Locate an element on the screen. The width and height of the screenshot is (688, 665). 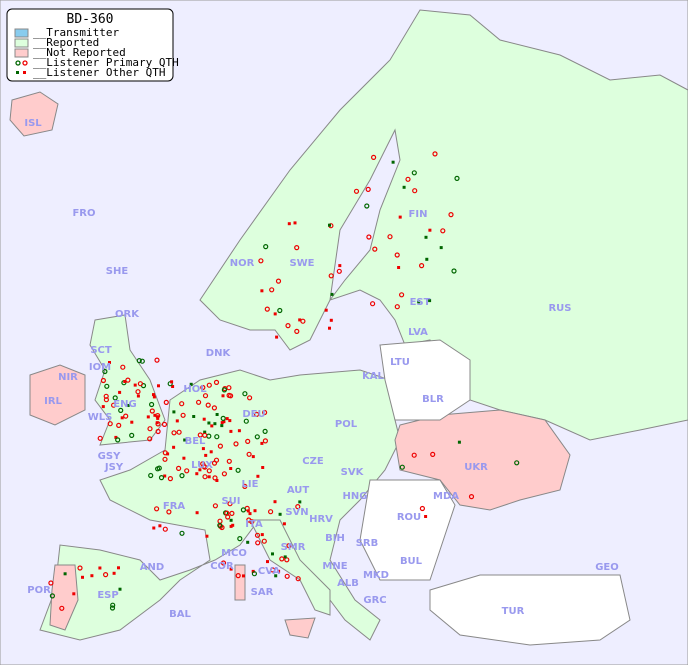
country-label-lva: LVA is located at coordinates (418, 332).